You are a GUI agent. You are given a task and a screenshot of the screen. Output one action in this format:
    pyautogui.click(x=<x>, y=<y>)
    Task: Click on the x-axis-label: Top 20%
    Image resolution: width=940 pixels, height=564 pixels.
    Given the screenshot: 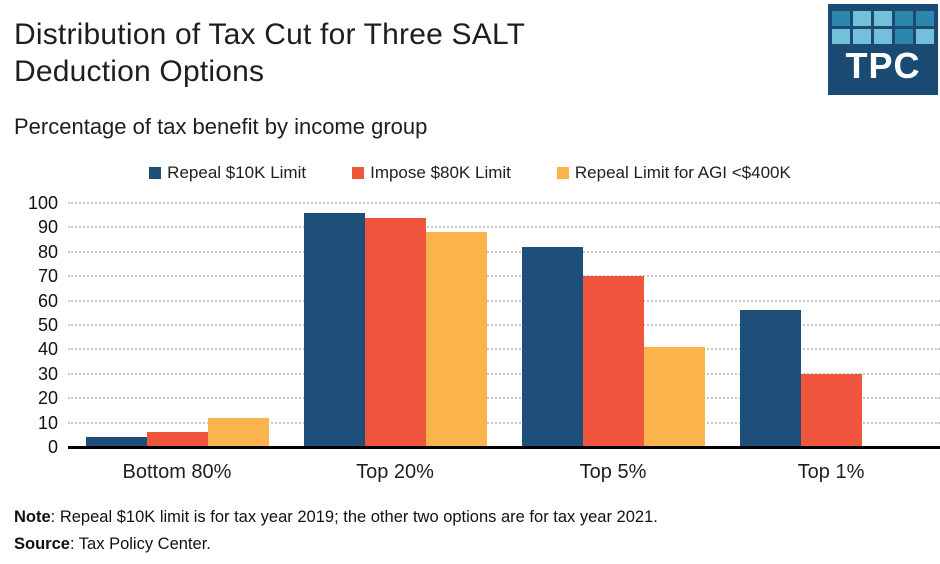 What is the action you would take?
    pyautogui.click(x=395, y=472)
    